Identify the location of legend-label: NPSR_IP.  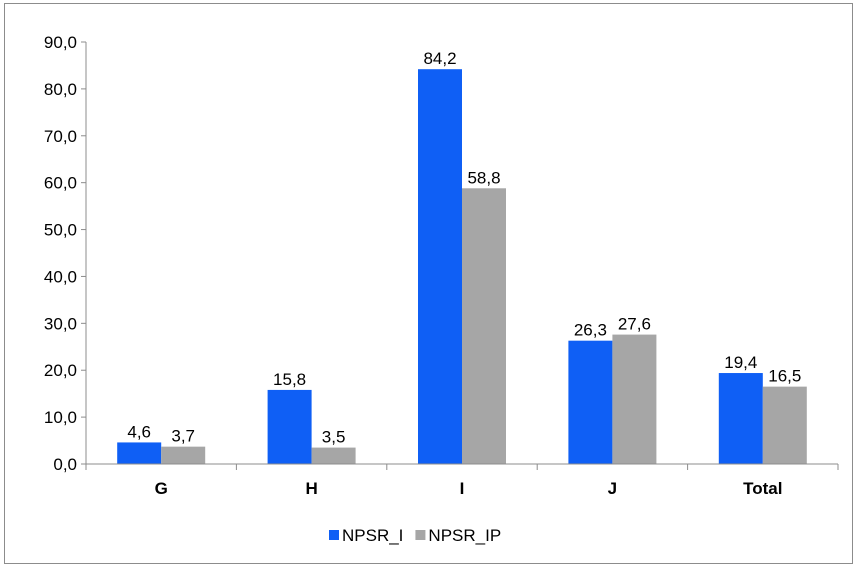
(464, 535).